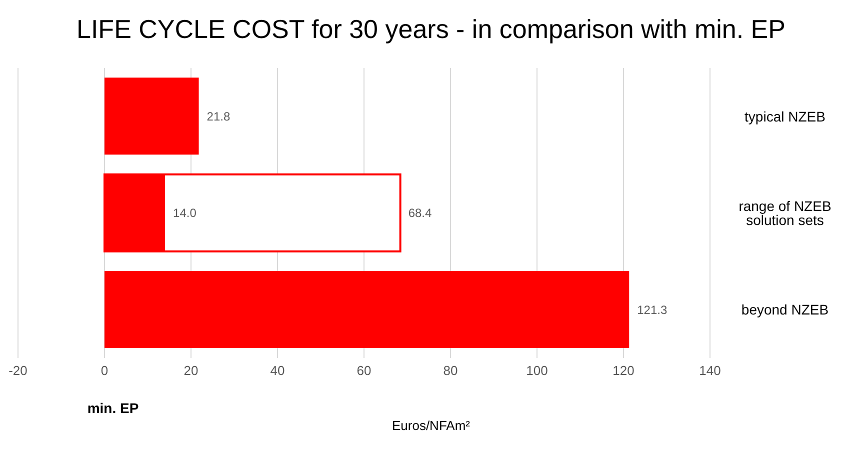 Image resolution: width=854 pixels, height=466 pixels. I want to click on y-tick-label: typical NZEB, so click(785, 116).